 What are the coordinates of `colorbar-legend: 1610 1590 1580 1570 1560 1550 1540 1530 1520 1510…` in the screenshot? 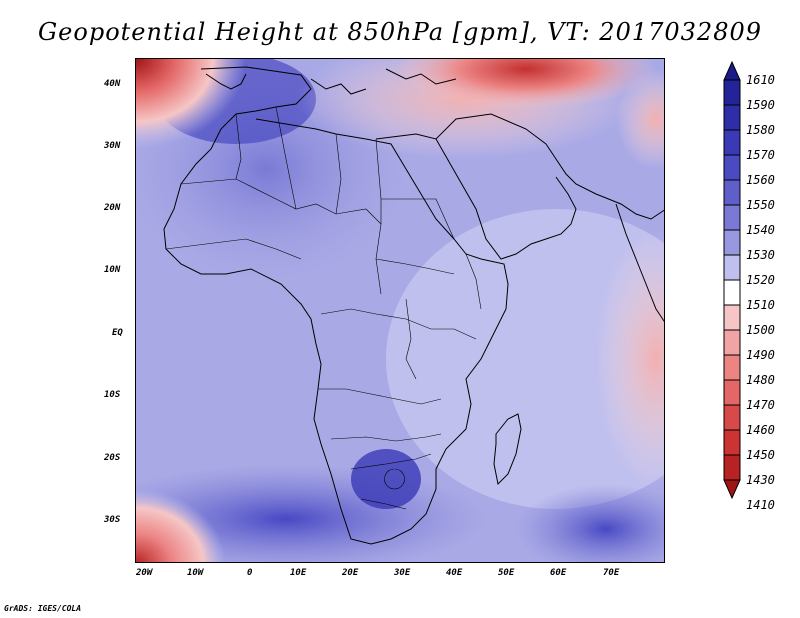 It's located at (749, 286).